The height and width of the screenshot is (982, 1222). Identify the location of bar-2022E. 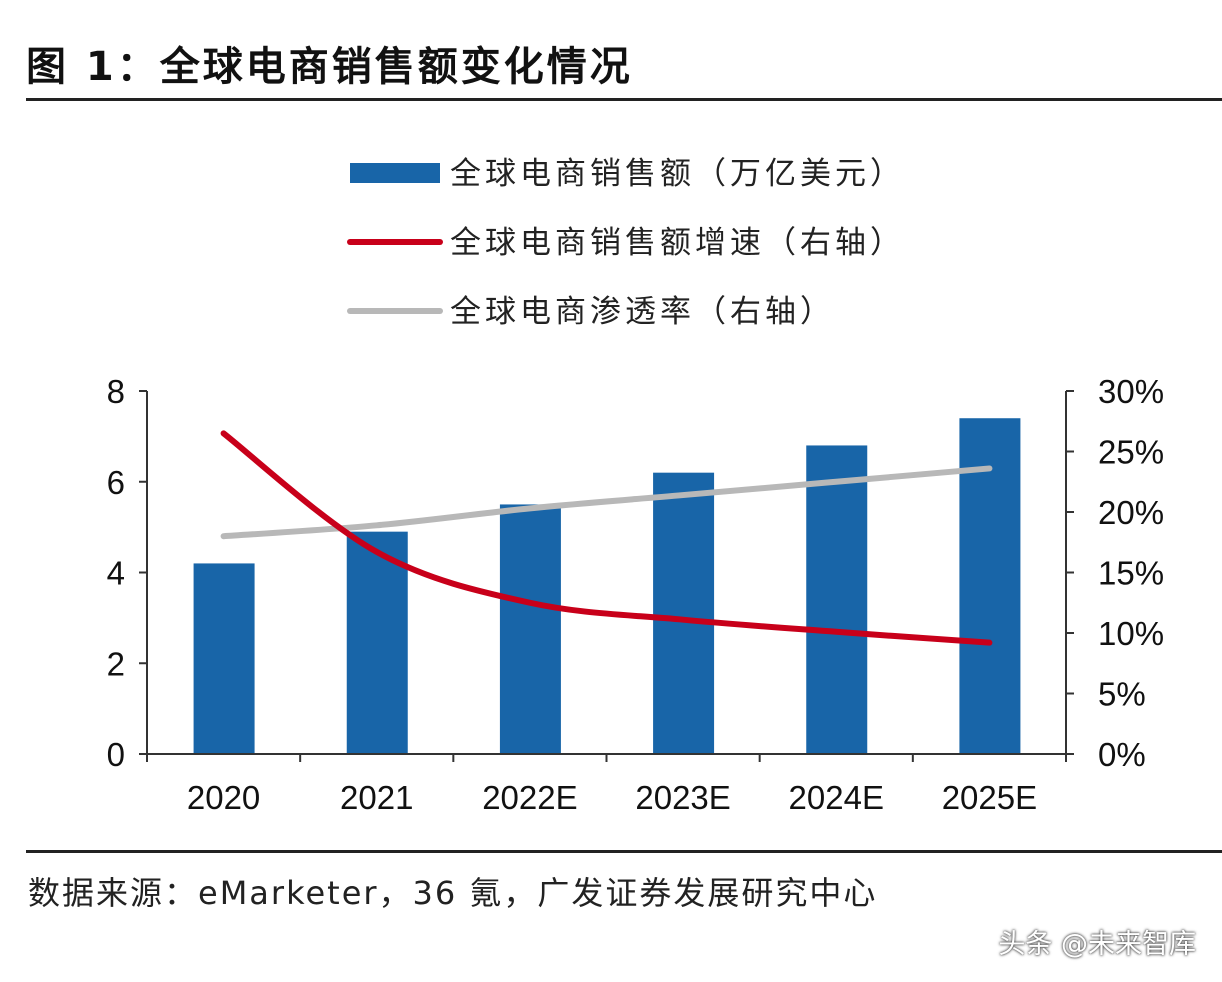
(530, 629).